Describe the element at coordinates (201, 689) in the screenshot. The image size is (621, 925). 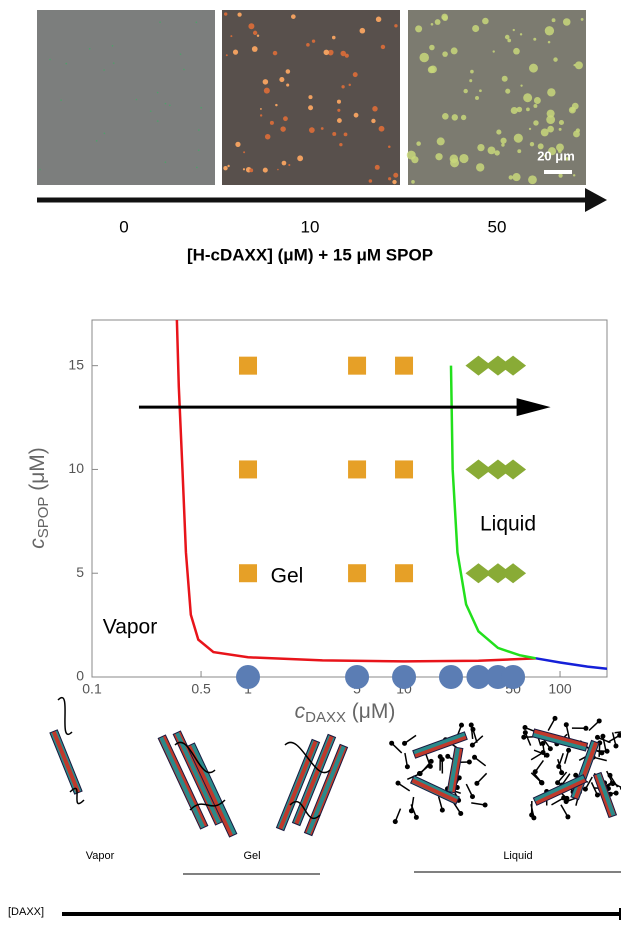
I see `x-tick-label: 0.5` at that location.